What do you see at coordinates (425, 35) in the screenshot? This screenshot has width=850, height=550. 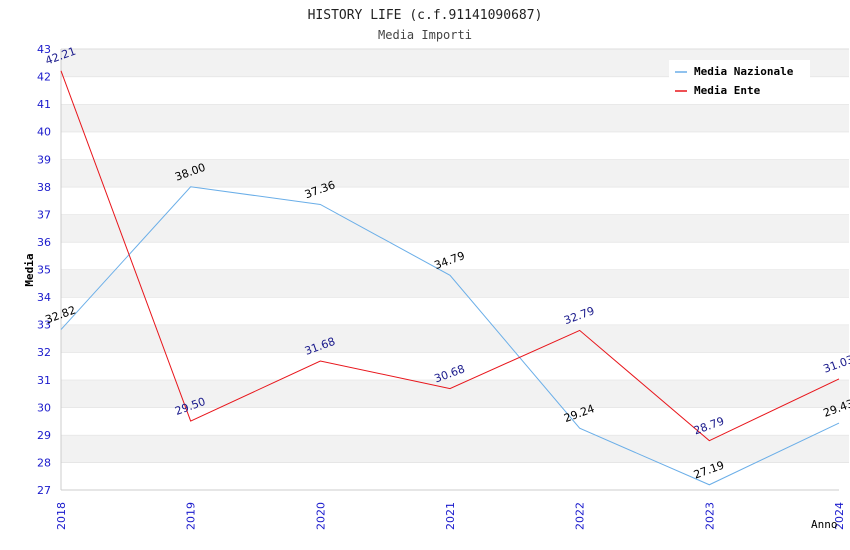 I see `chart-subtitle: Media Importi` at bounding box center [425, 35].